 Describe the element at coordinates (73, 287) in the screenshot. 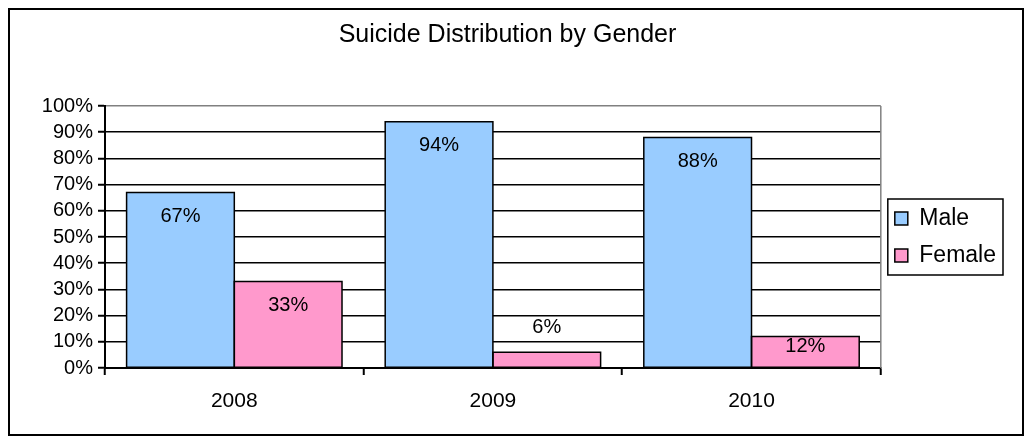

I see `y-tick-label: 30%` at that location.